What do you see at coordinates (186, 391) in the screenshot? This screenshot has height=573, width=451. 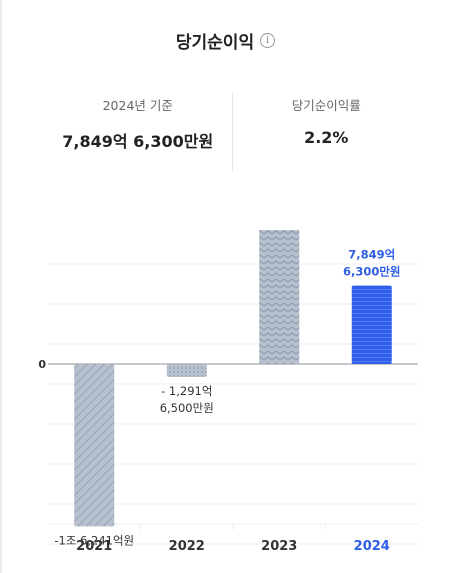 I see `data-label: - 1,291억` at bounding box center [186, 391].